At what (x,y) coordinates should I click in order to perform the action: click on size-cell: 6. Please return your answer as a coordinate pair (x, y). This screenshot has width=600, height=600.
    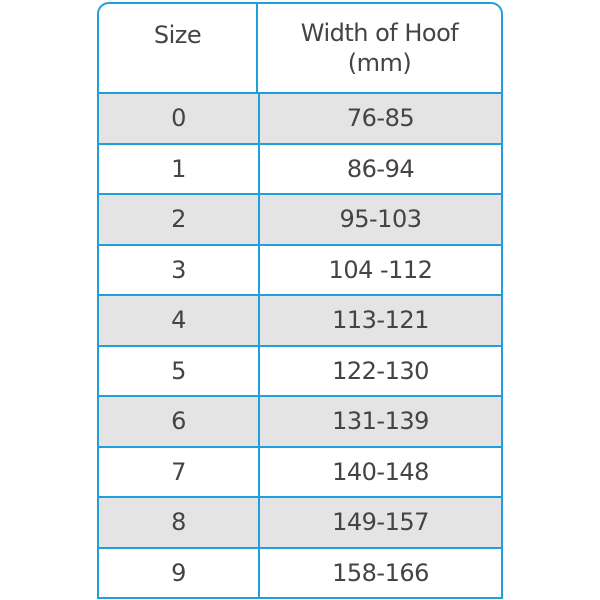
    Looking at the image, I should click on (179, 421).